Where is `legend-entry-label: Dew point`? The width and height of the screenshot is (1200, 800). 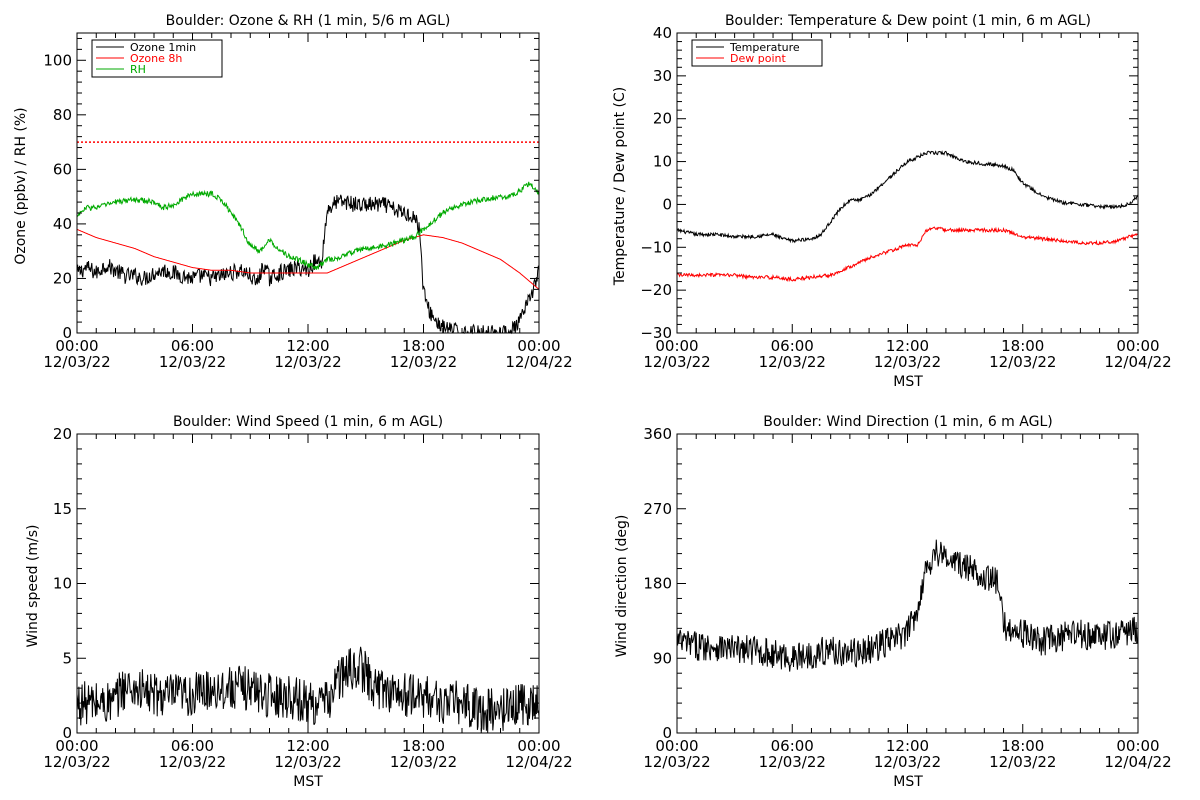
legend-entry-label: Dew point is located at coordinates (758, 58).